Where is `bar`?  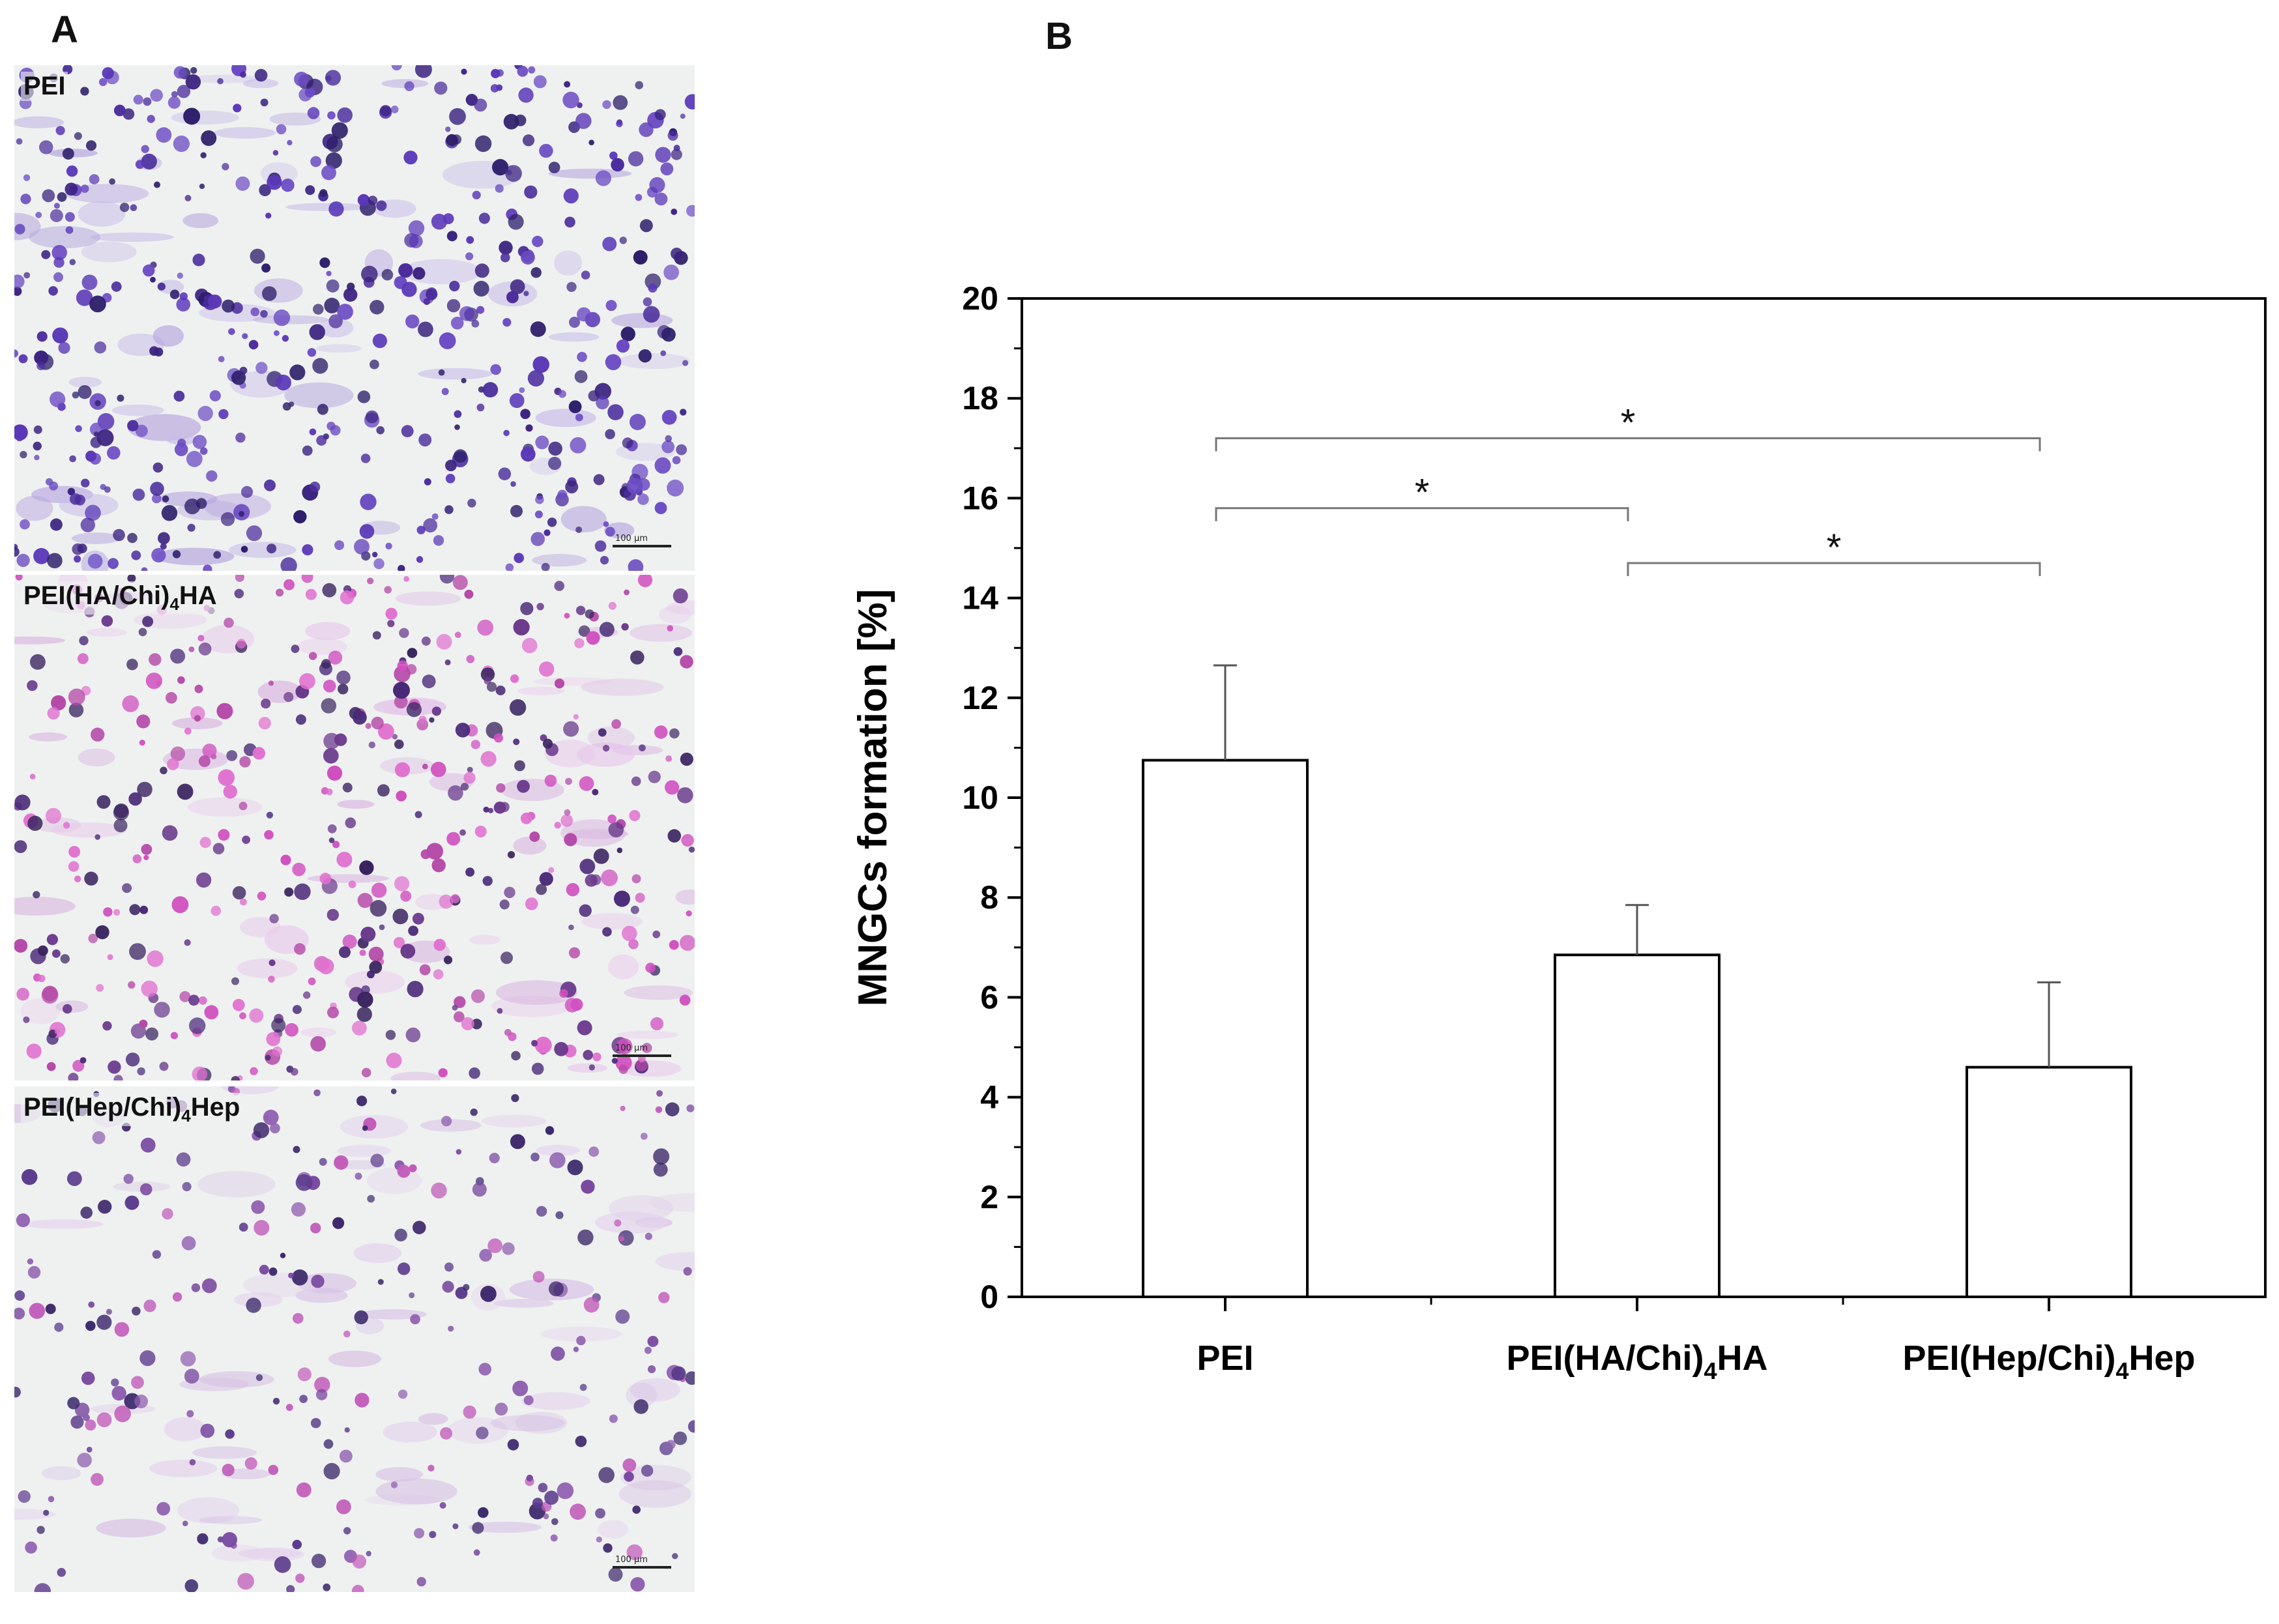
bar is located at coordinates (1637, 1126).